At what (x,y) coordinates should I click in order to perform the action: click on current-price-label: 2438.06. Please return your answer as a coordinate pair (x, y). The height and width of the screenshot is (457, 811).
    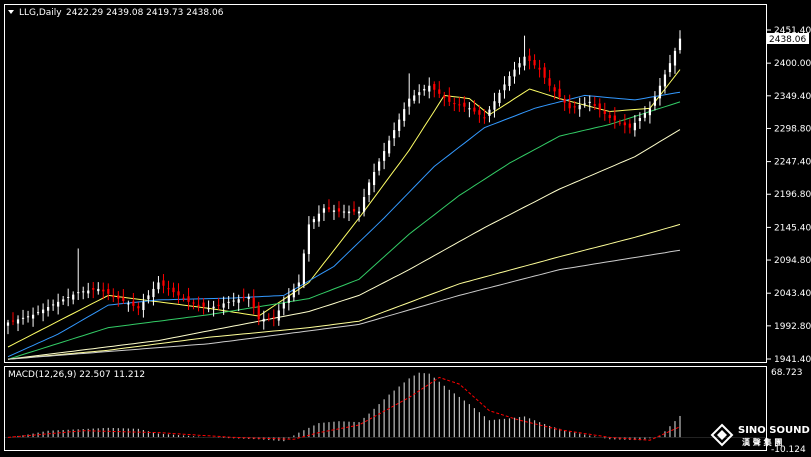
    Looking at the image, I should click on (787, 40).